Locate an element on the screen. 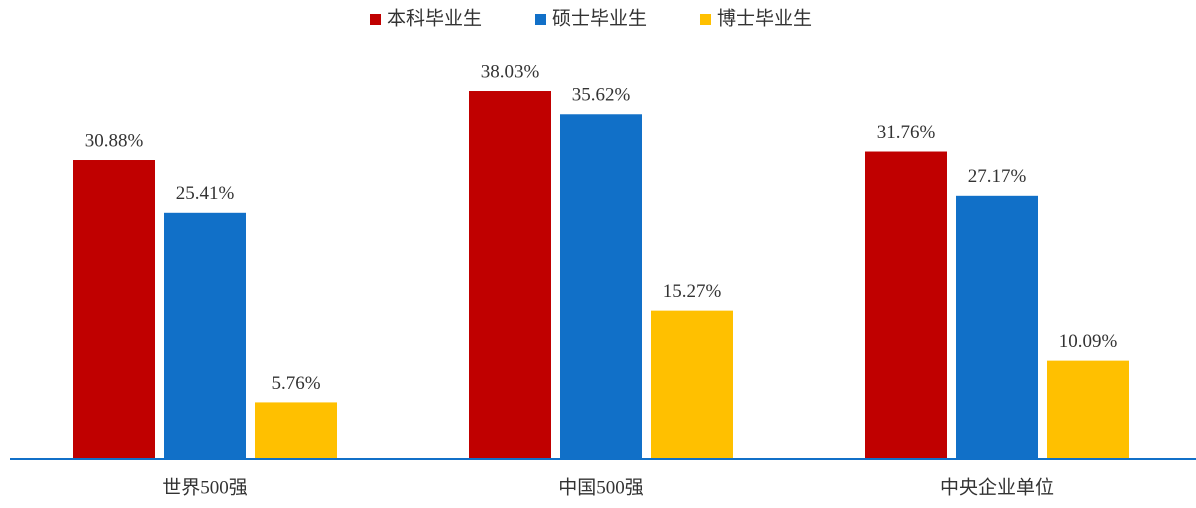 The height and width of the screenshot is (508, 1196). x-tick-label: 中国500强 is located at coordinates (601, 487).